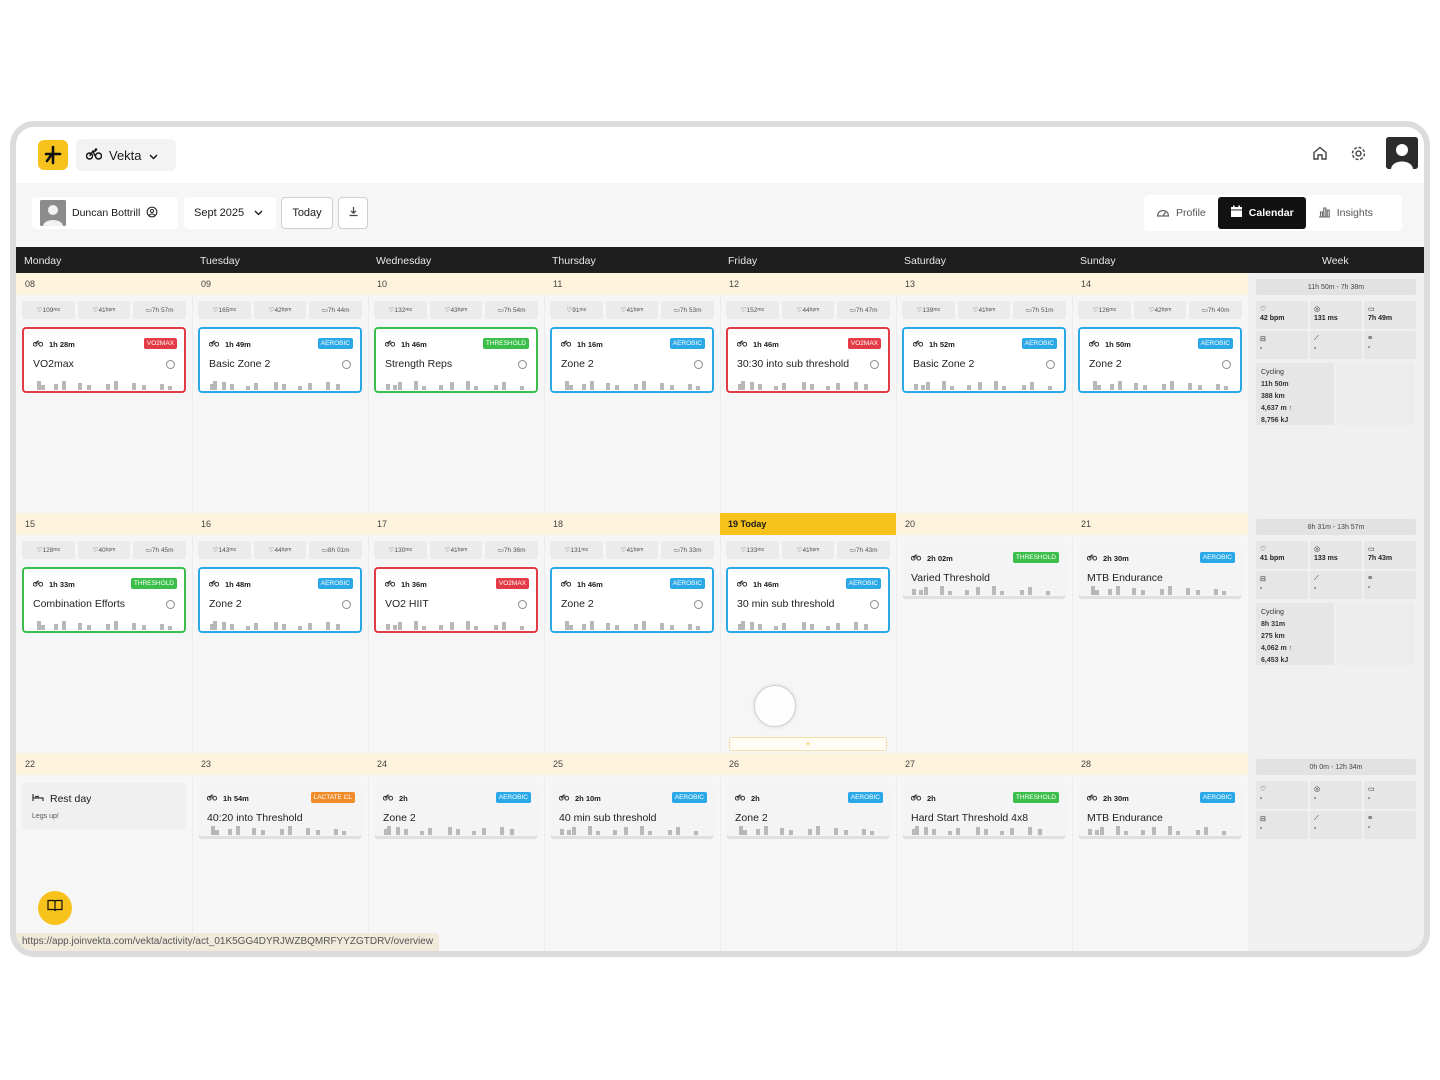 This screenshot has width=1440, height=1080. I want to click on sport-summary: Cycling 11h 50m 388 km 4,637 m ↑ 8,756 kJ, so click(1295, 394).